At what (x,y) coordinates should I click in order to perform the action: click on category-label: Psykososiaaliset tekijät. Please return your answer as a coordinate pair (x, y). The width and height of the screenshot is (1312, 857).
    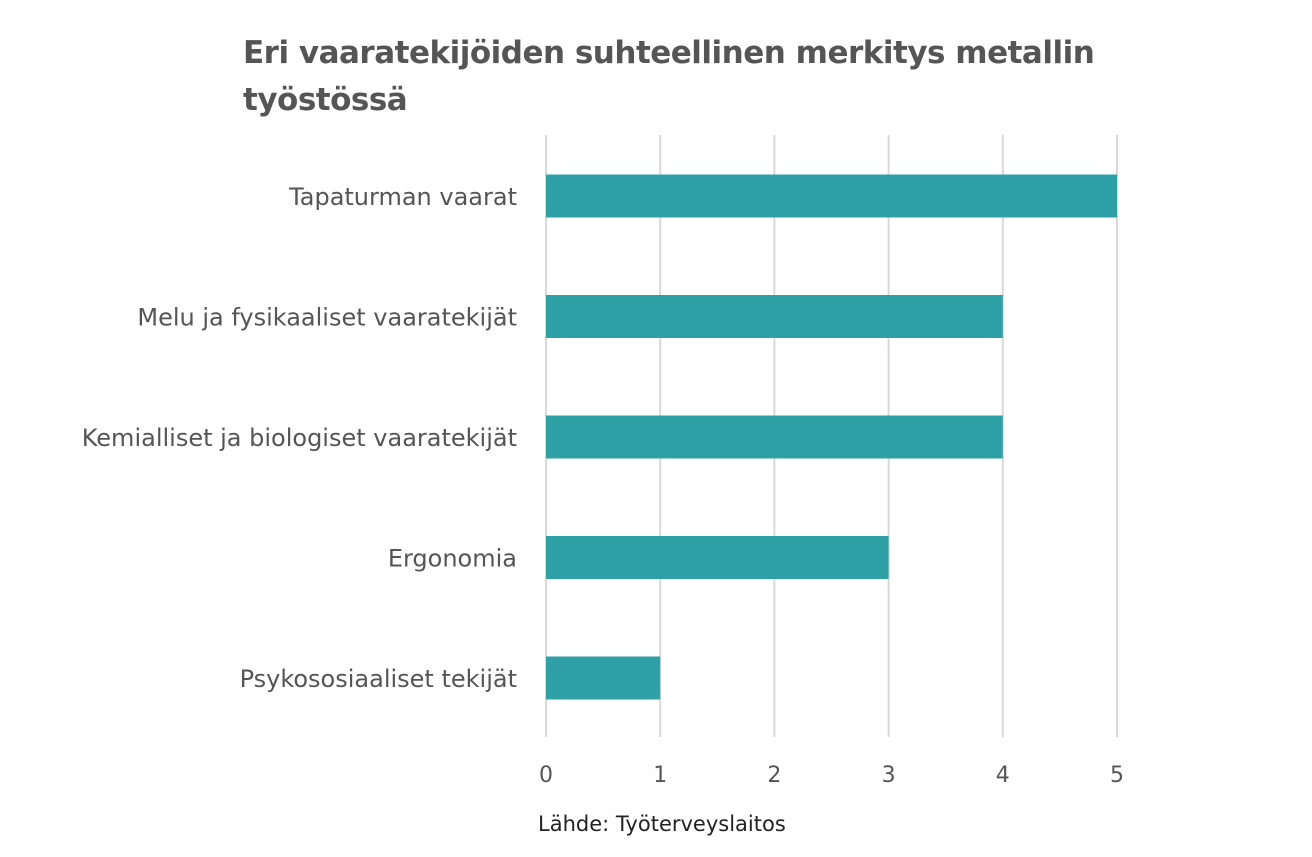
    Looking at the image, I should click on (378, 679).